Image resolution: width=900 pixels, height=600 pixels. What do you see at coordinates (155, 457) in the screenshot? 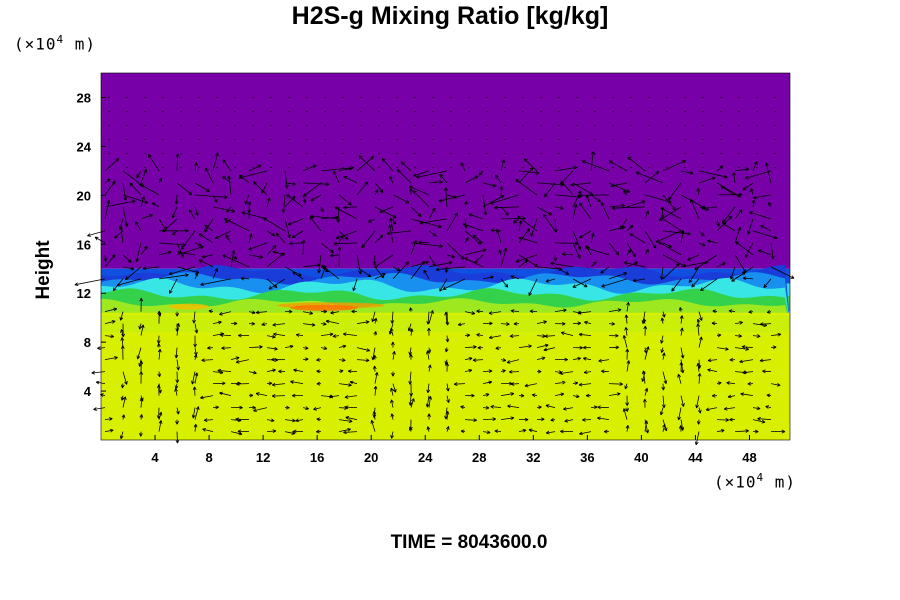
I see `x-tick-label: 4` at bounding box center [155, 457].